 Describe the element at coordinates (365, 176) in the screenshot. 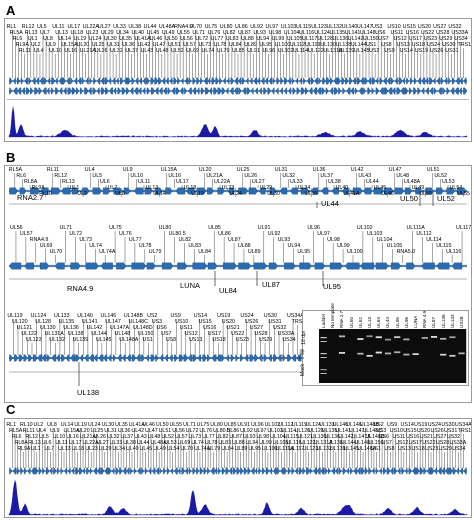

I see `gene-label: UL43` at that location.